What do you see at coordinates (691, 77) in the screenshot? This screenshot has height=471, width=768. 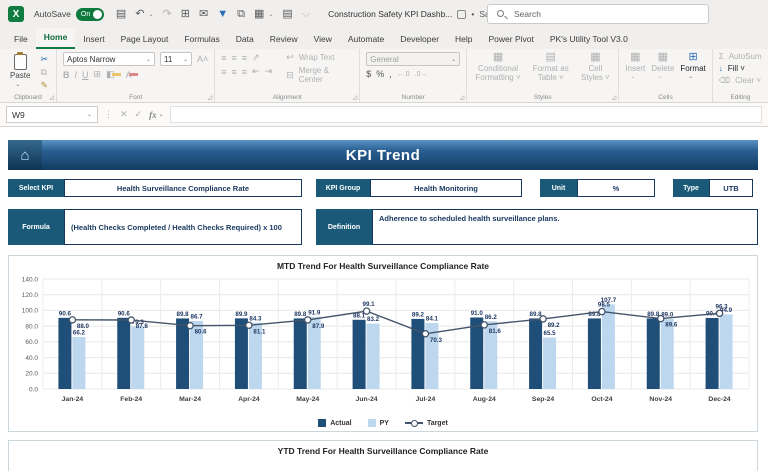 I see `format-caret-icon: ⌄` at bounding box center [691, 77].